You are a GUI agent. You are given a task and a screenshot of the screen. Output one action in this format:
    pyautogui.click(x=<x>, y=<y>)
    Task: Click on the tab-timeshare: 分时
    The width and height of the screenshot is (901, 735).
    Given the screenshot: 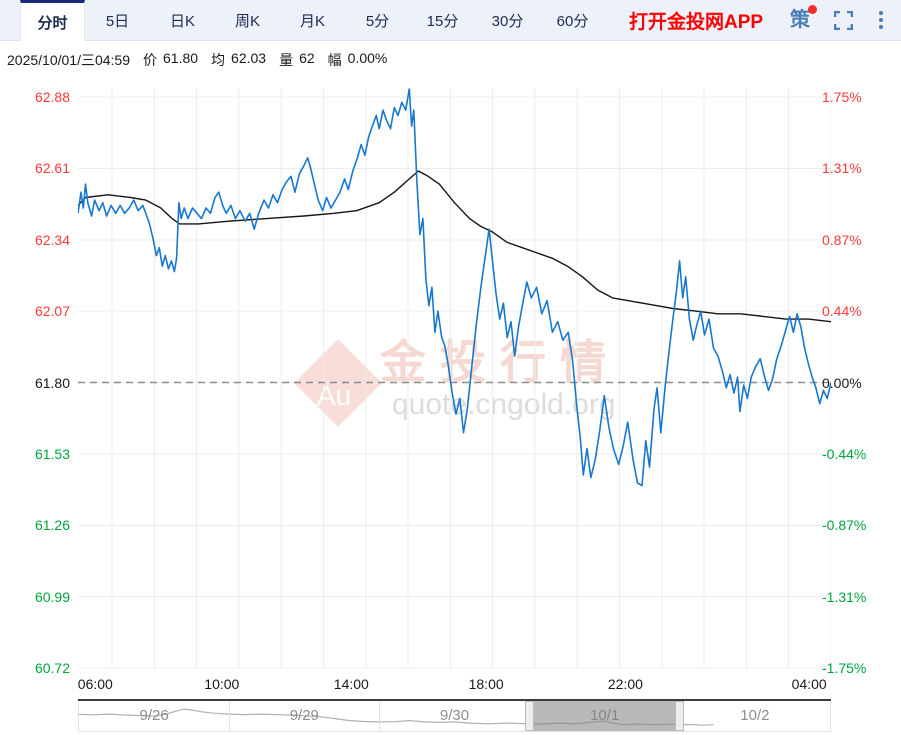 What is the action you would take?
    pyautogui.click(x=52, y=20)
    